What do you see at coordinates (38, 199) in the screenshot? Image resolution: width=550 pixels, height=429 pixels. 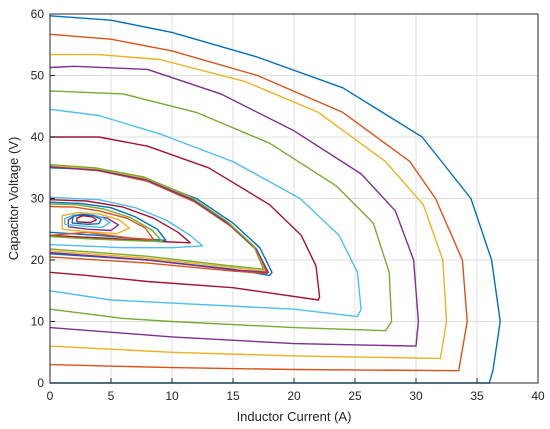 I see `y-tick-label: 30` at bounding box center [38, 199].